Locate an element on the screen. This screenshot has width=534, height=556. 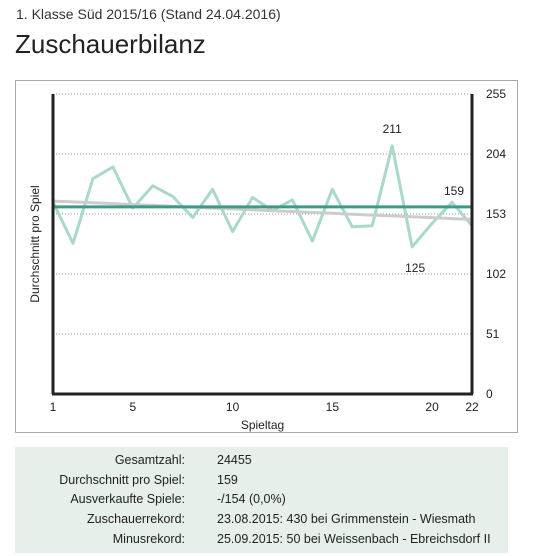
stats-label: Gesamtzahl: is located at coordinates (149, 459).